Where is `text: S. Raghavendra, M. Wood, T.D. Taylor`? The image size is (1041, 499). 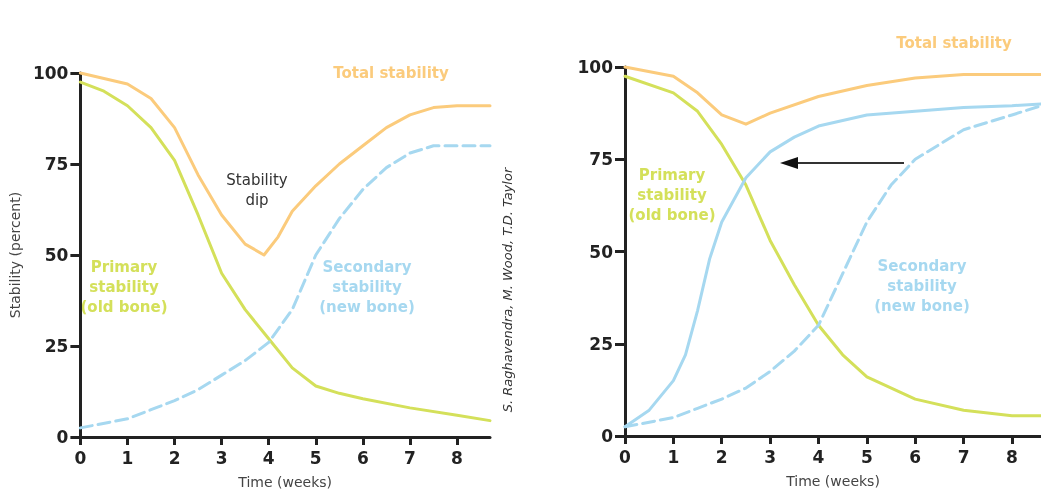 text: S. Raghavendra, M. Wood, T.D. Taylor is located at coordinates (507, 289).